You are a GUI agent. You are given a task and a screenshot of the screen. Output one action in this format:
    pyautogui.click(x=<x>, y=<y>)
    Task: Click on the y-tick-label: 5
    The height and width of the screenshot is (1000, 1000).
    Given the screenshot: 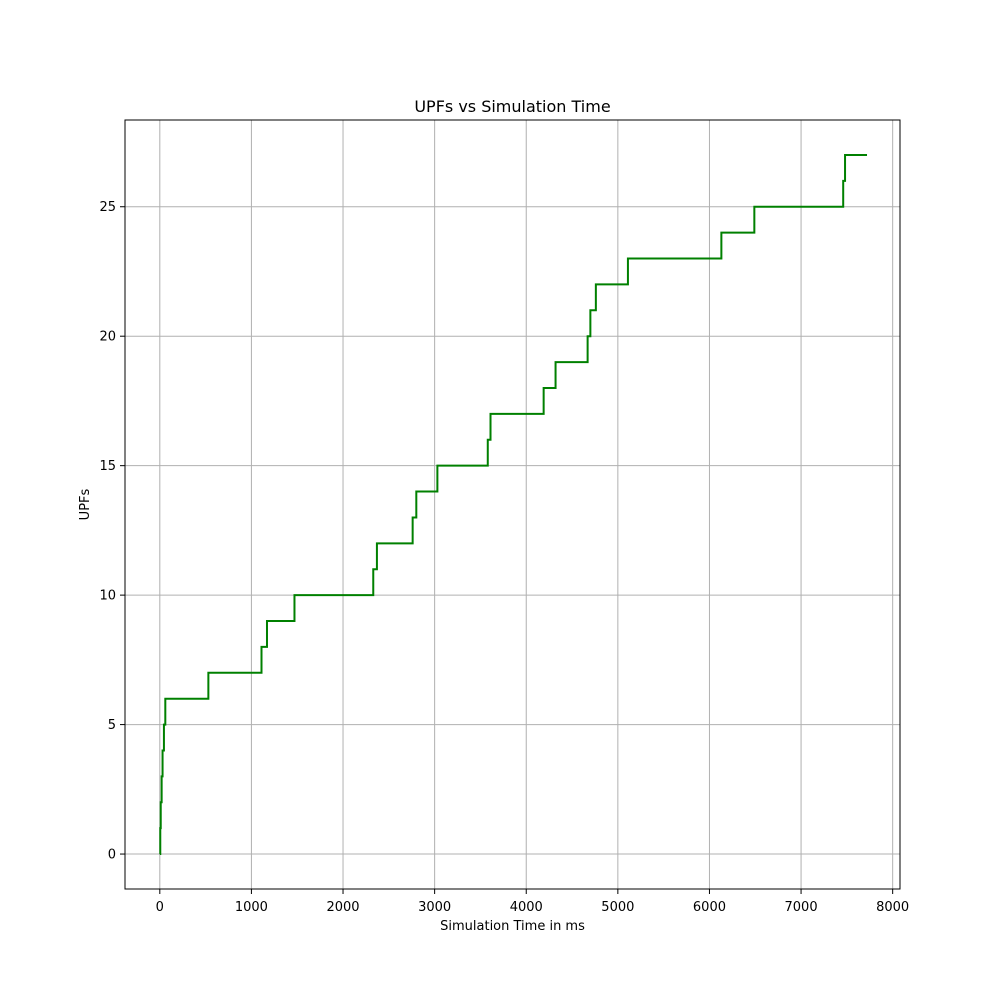 What is the action you would take?
    pyautogui.click(x=112, y=725)
    